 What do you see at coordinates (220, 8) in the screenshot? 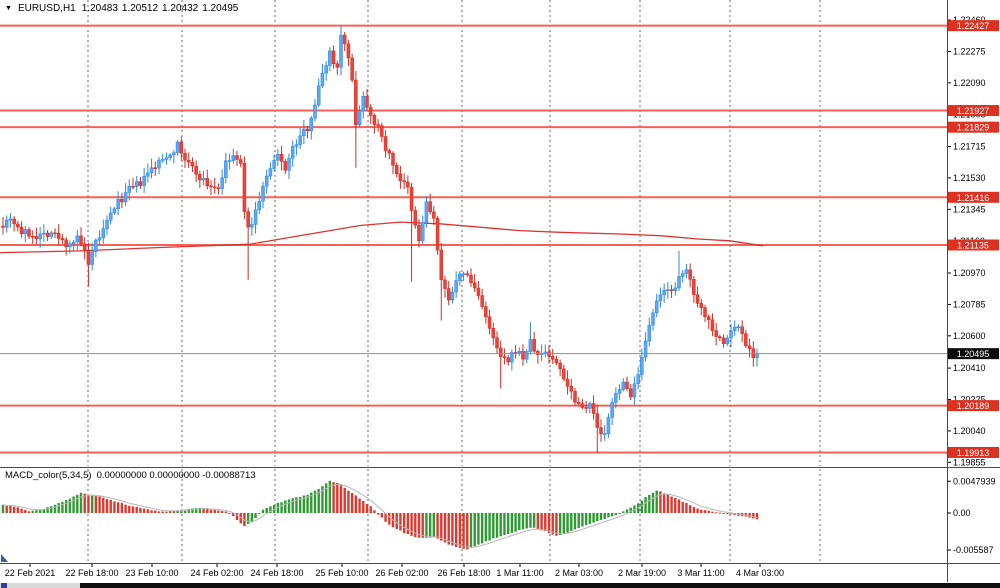
I see `quote-close: 1.20495` at bounding box center [220, 8].